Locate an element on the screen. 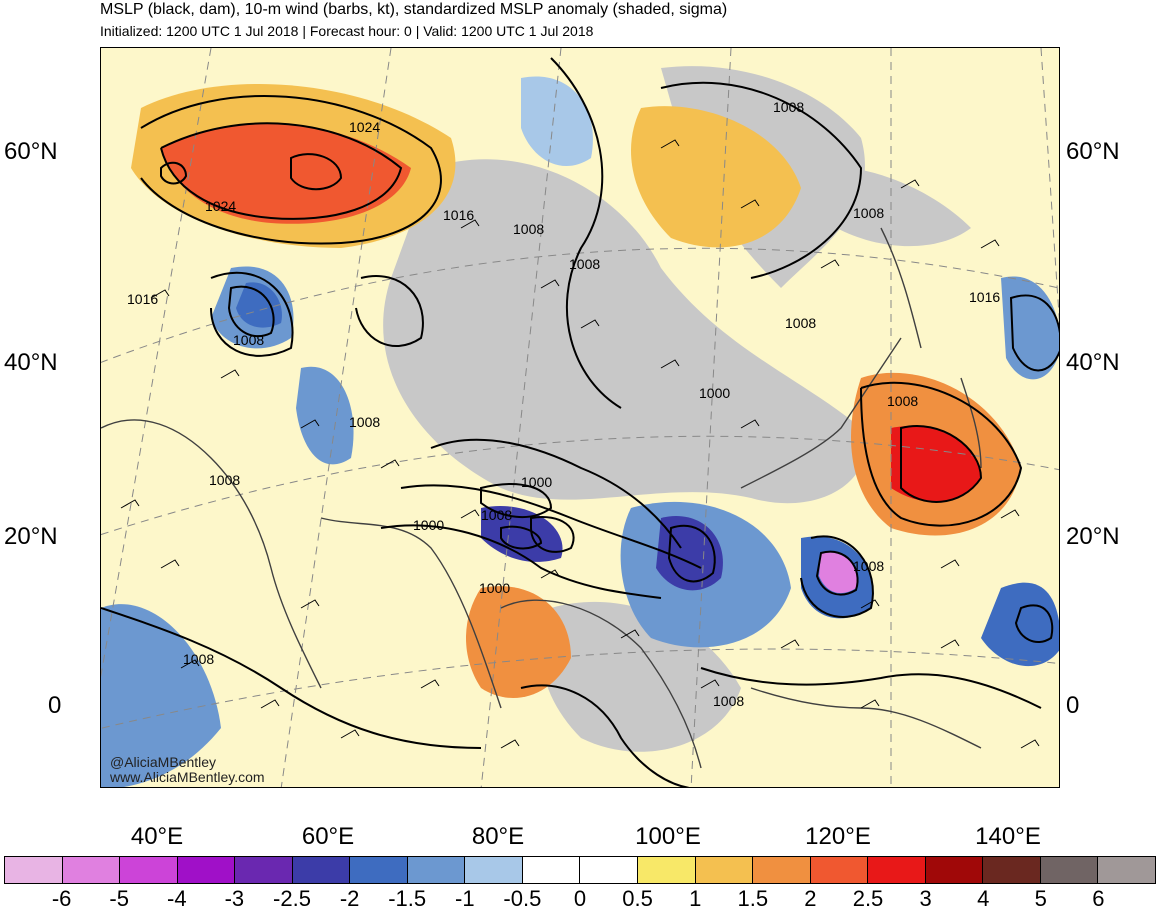  lat-label-right: 0 is located at coordinates (1073, 705).